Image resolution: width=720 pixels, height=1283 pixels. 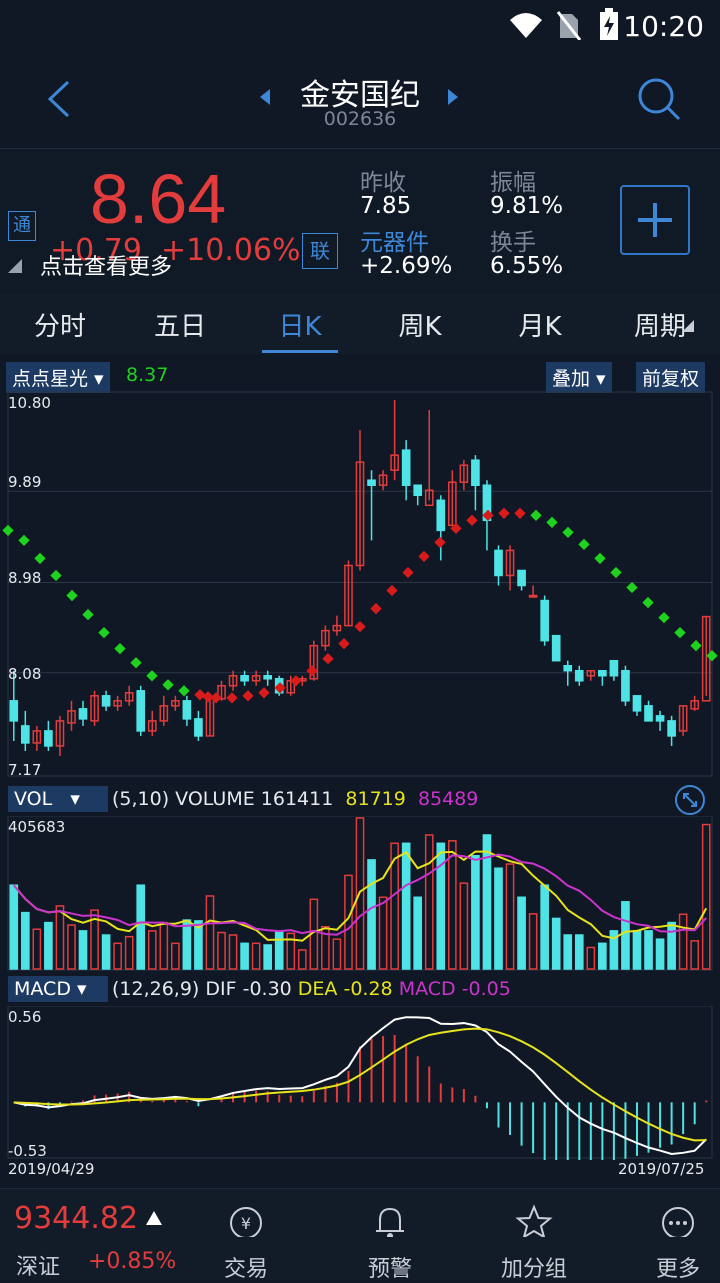 I want to click on search-icon, so click(x=659, y=99).